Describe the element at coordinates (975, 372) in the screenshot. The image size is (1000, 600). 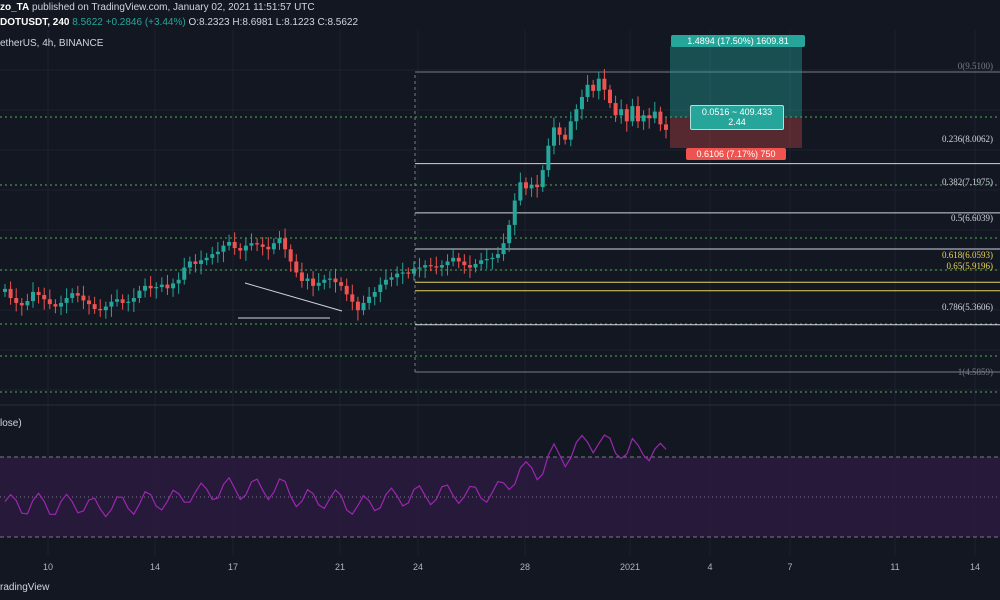
I see `fib-label-1: 1(4.5859)` at that location.